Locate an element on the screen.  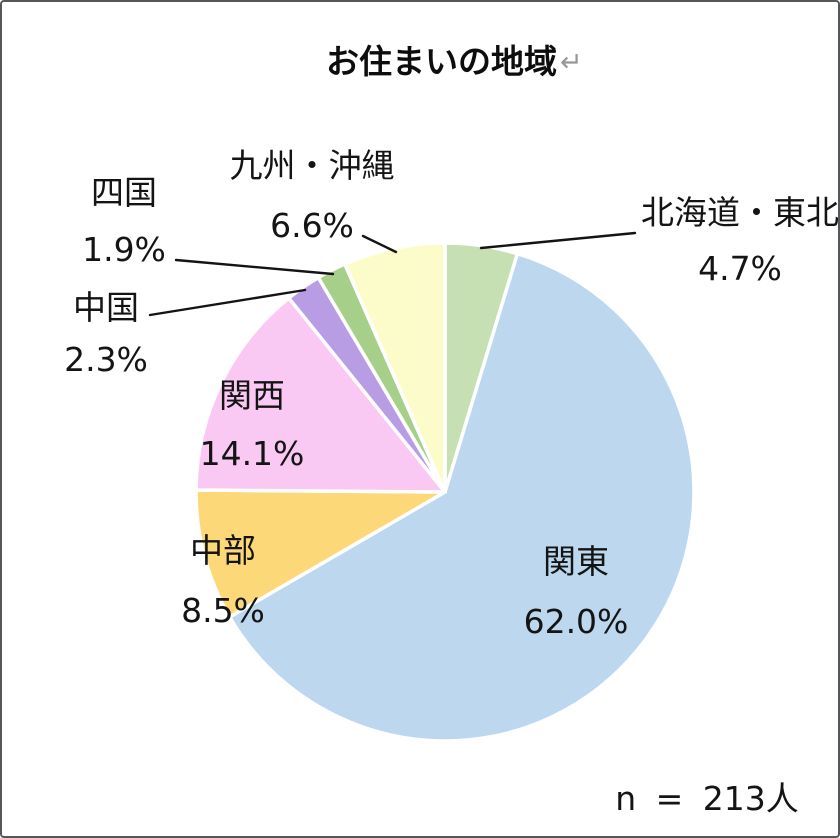
leader-line-chugoku is located at coordinates (227, 302).